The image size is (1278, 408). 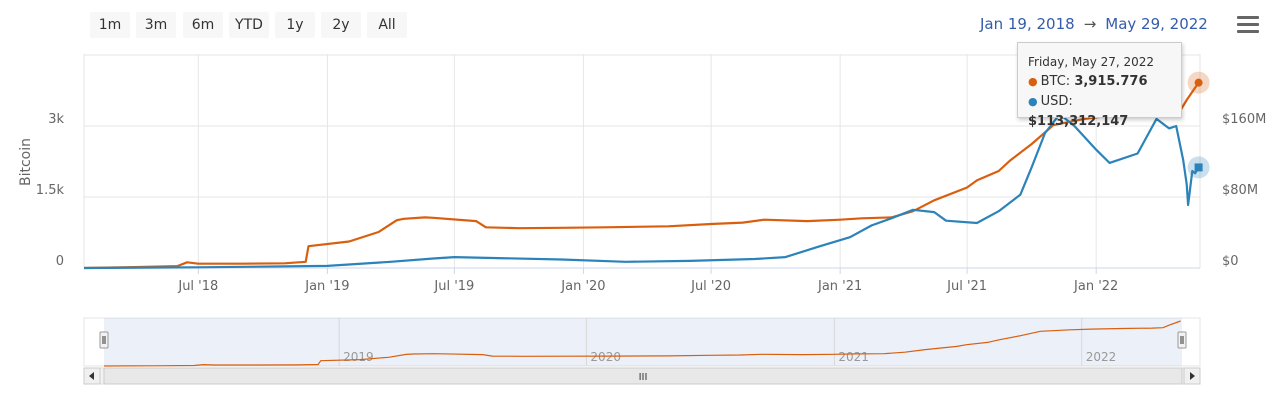 I want to click on arrow-left-icon, so click(x=91, y=376).